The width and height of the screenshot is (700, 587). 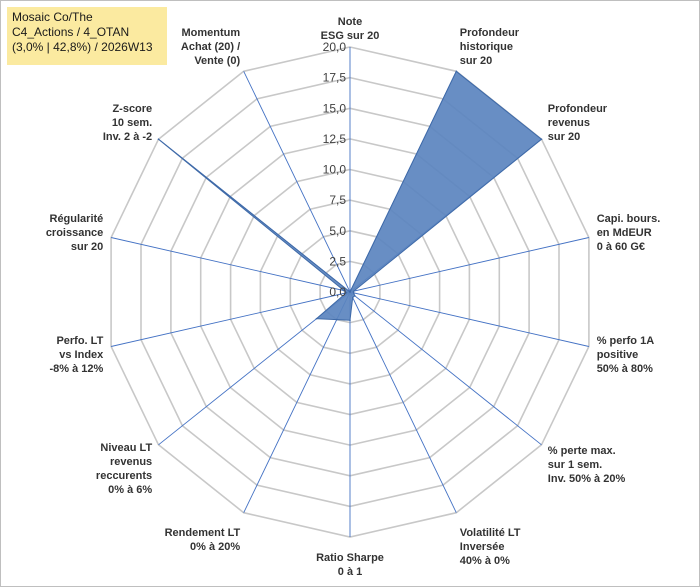 I want to click on axis-label: Z-score 10 sem. Inv. 2 à -2, so click(x=127, y=123).